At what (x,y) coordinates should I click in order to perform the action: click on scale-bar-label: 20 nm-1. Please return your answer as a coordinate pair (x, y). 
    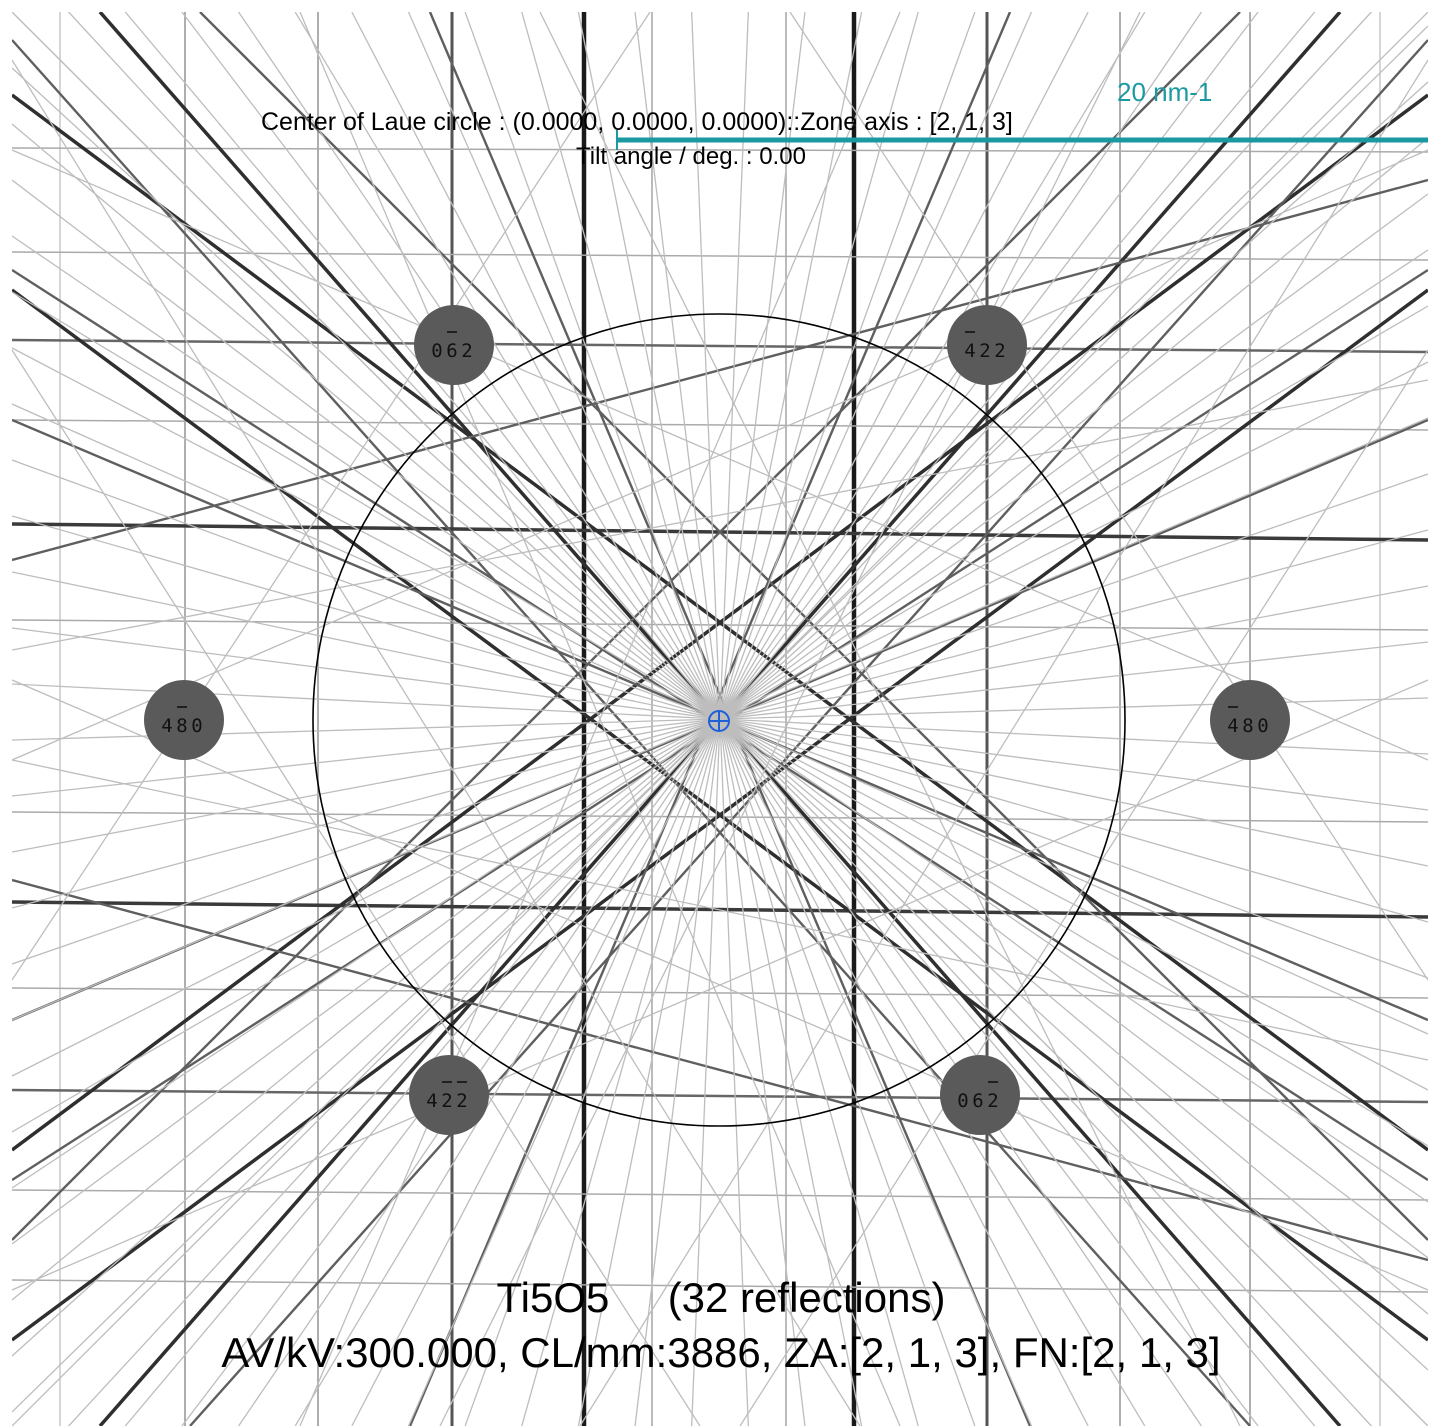
    Looking at the image, I should click on (1165, 92).